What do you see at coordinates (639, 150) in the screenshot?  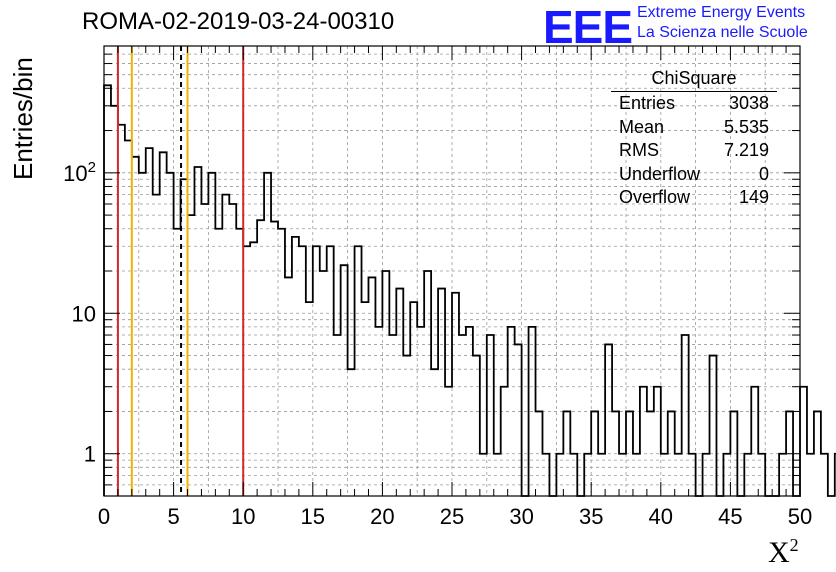 I see `stats-label: RMS` at bounding box center [639, 150].